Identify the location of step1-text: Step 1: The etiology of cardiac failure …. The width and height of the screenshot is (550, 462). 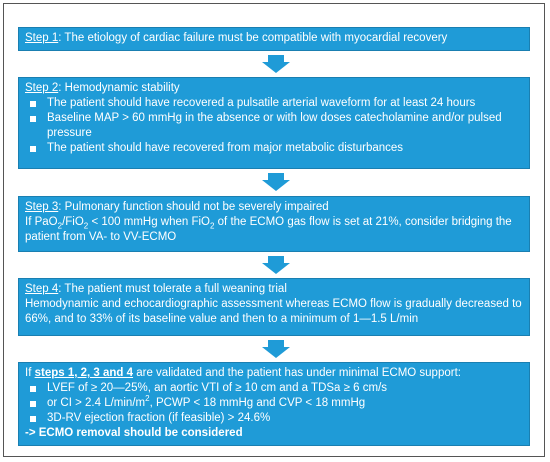
(236, 38).